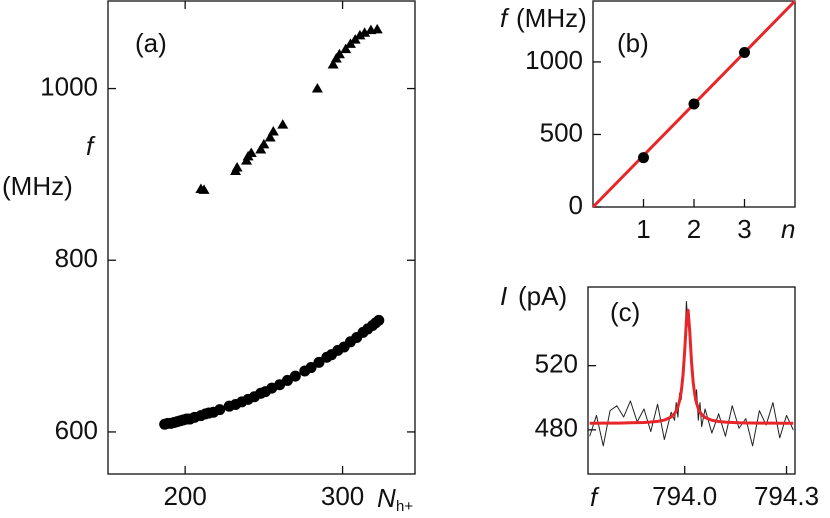  I want to click on plot-frame, so click(691, 380).